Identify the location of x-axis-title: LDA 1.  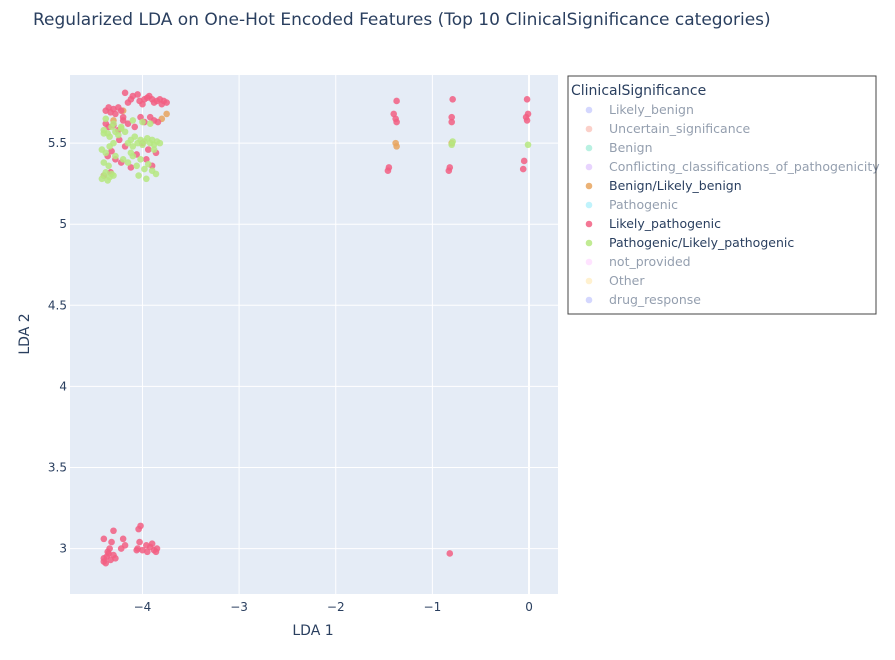
(312, 631).